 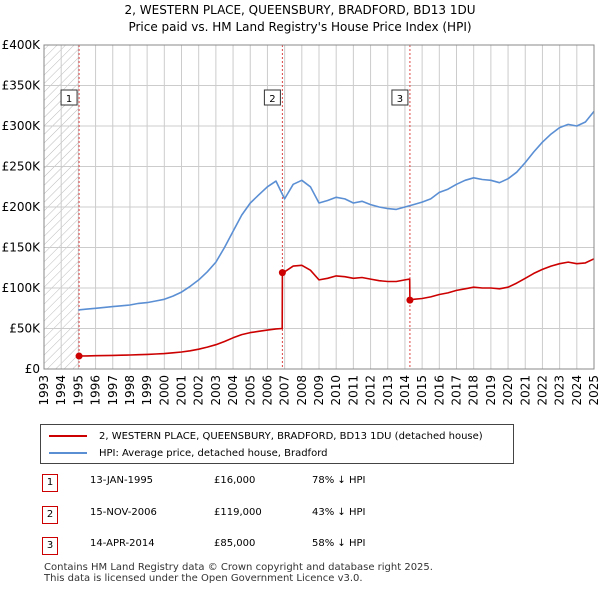 I want to click on x-tick-label: 2004, so click(x=233, y=390).